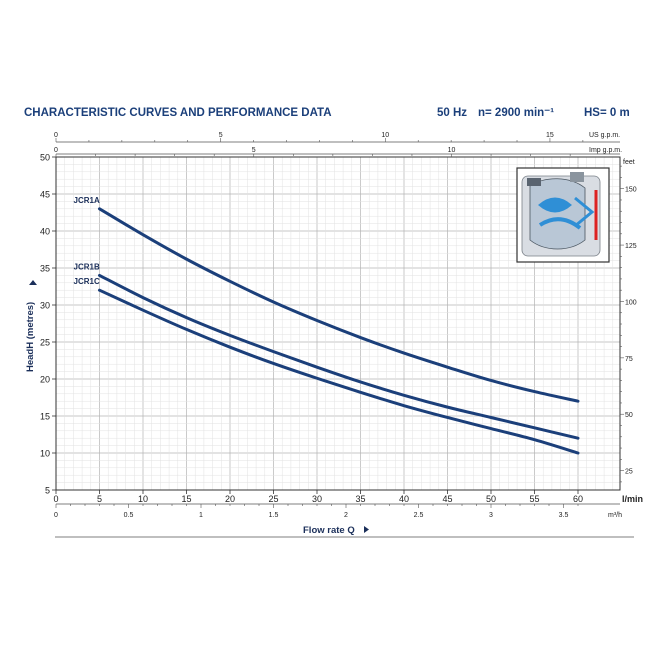 This screenshot has width=650, height=650. What do you see at coordinates (629, 359) in the screenshot?
I see `feet-tick-label: 75` at bounding box center [629, 359].